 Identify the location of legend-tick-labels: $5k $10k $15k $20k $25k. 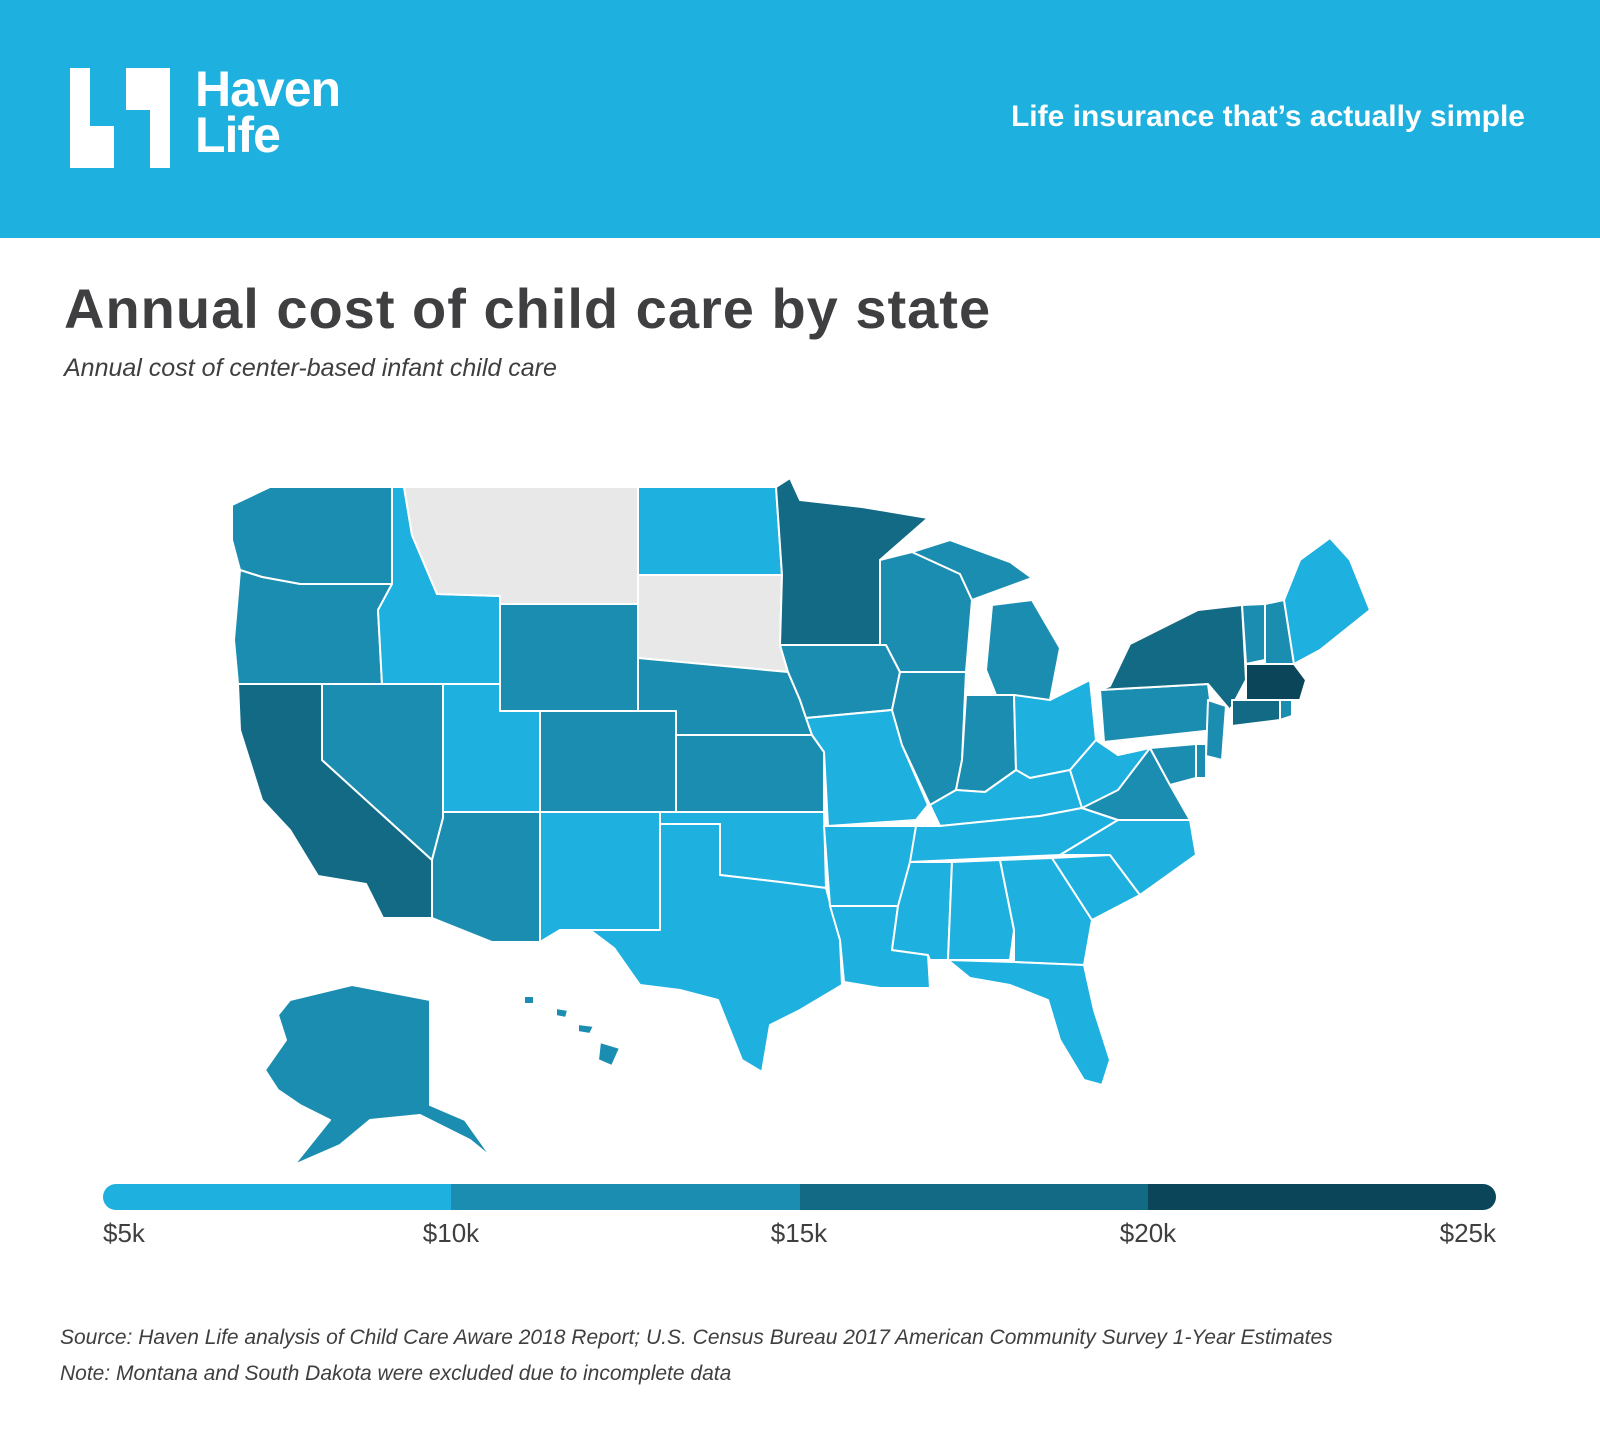
(800, 1238).